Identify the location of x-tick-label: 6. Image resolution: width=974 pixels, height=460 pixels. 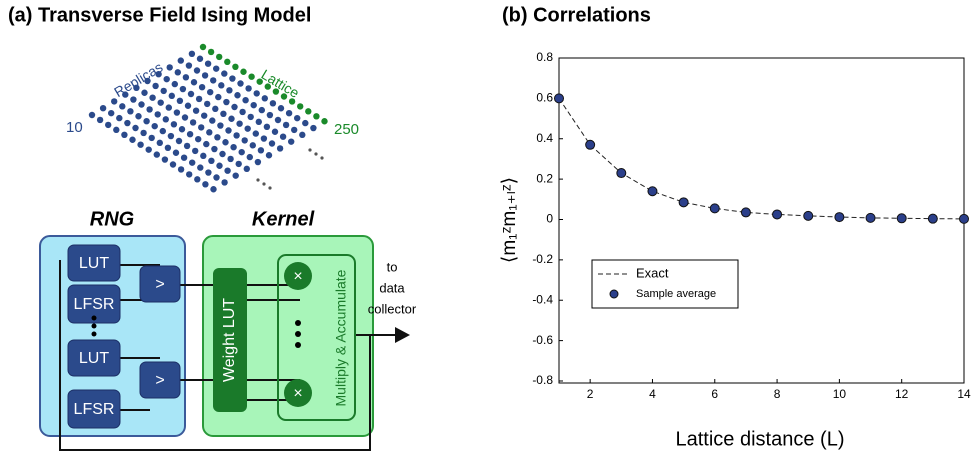
(714, 394).